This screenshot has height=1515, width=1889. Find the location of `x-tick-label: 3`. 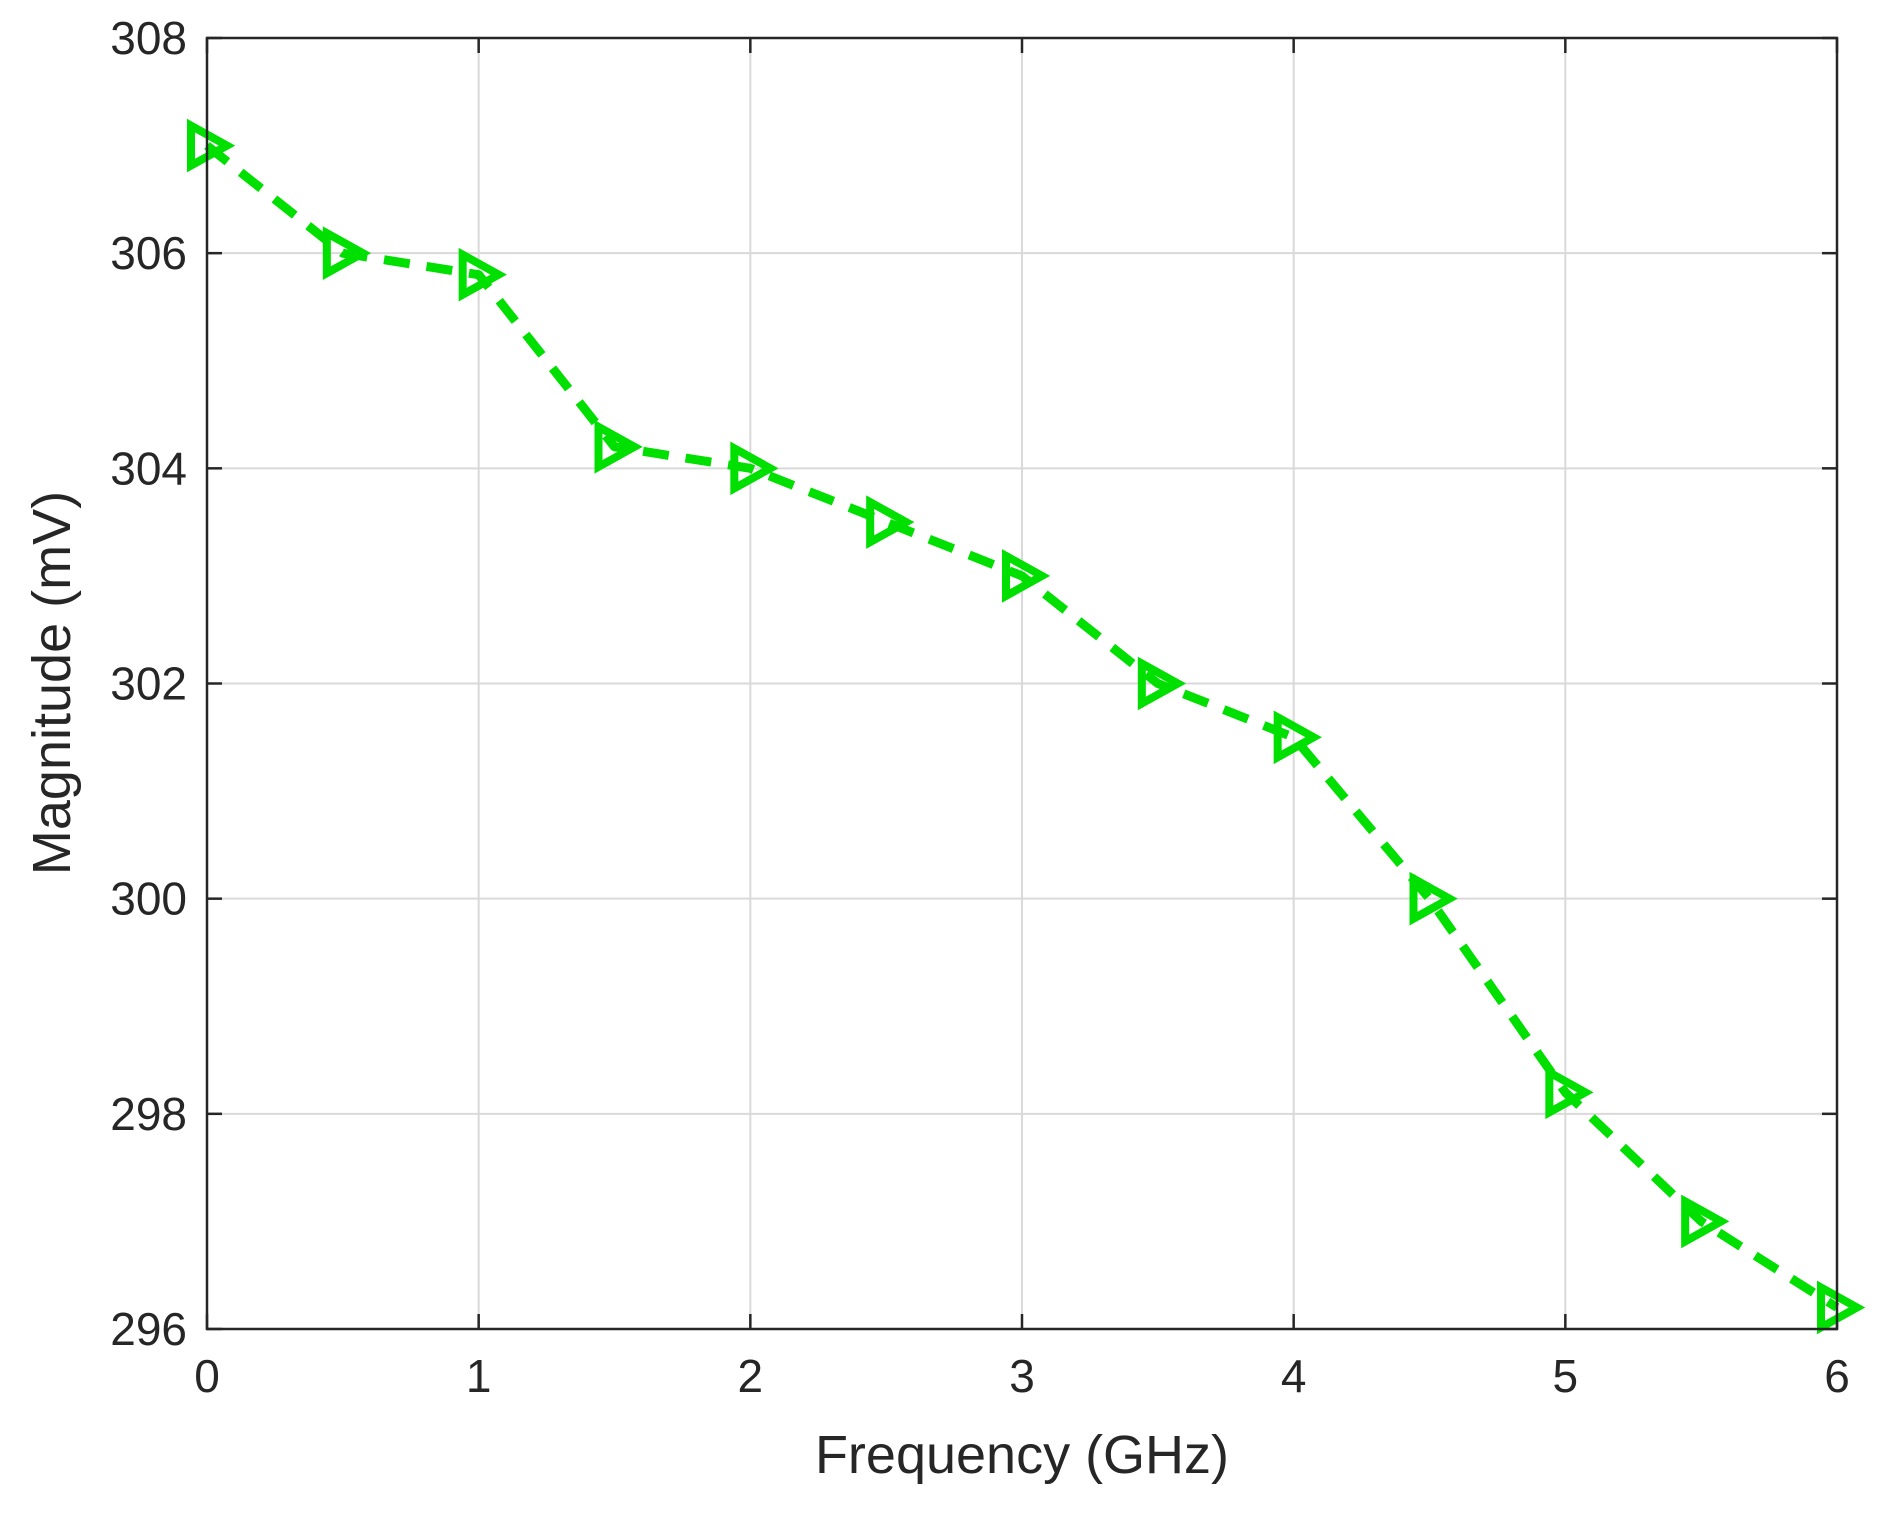

x-tick-label: 3 is located at coordinates (1022, 1376).